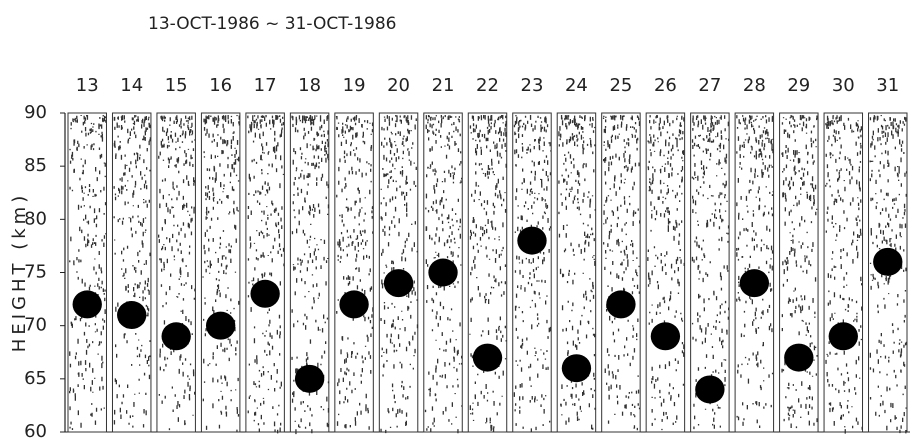 Image resolution: width=912 pixels, height=445 pixels. Describe the element at coordinates (19, 272) in the screenshot. I see `y-axis-label: HEIGHT (km)` at that location.